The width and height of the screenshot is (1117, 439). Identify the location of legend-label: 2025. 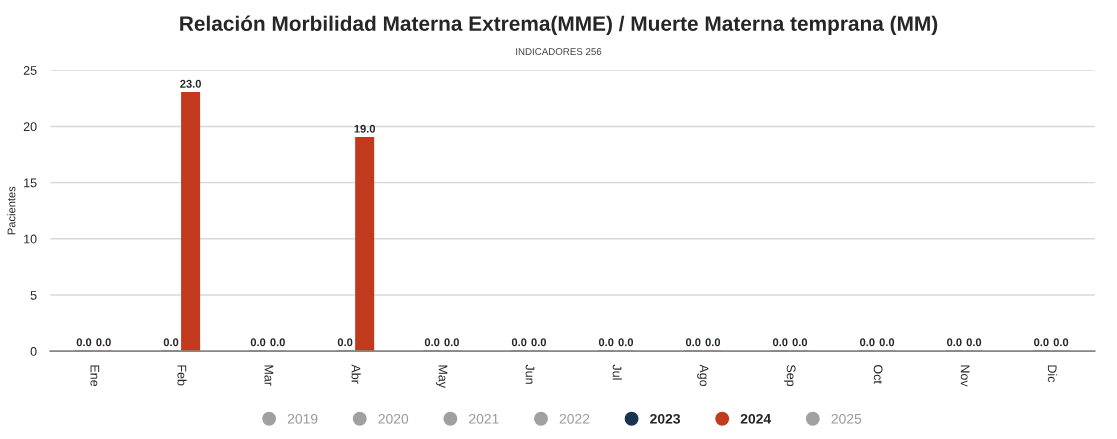
(846, 418).